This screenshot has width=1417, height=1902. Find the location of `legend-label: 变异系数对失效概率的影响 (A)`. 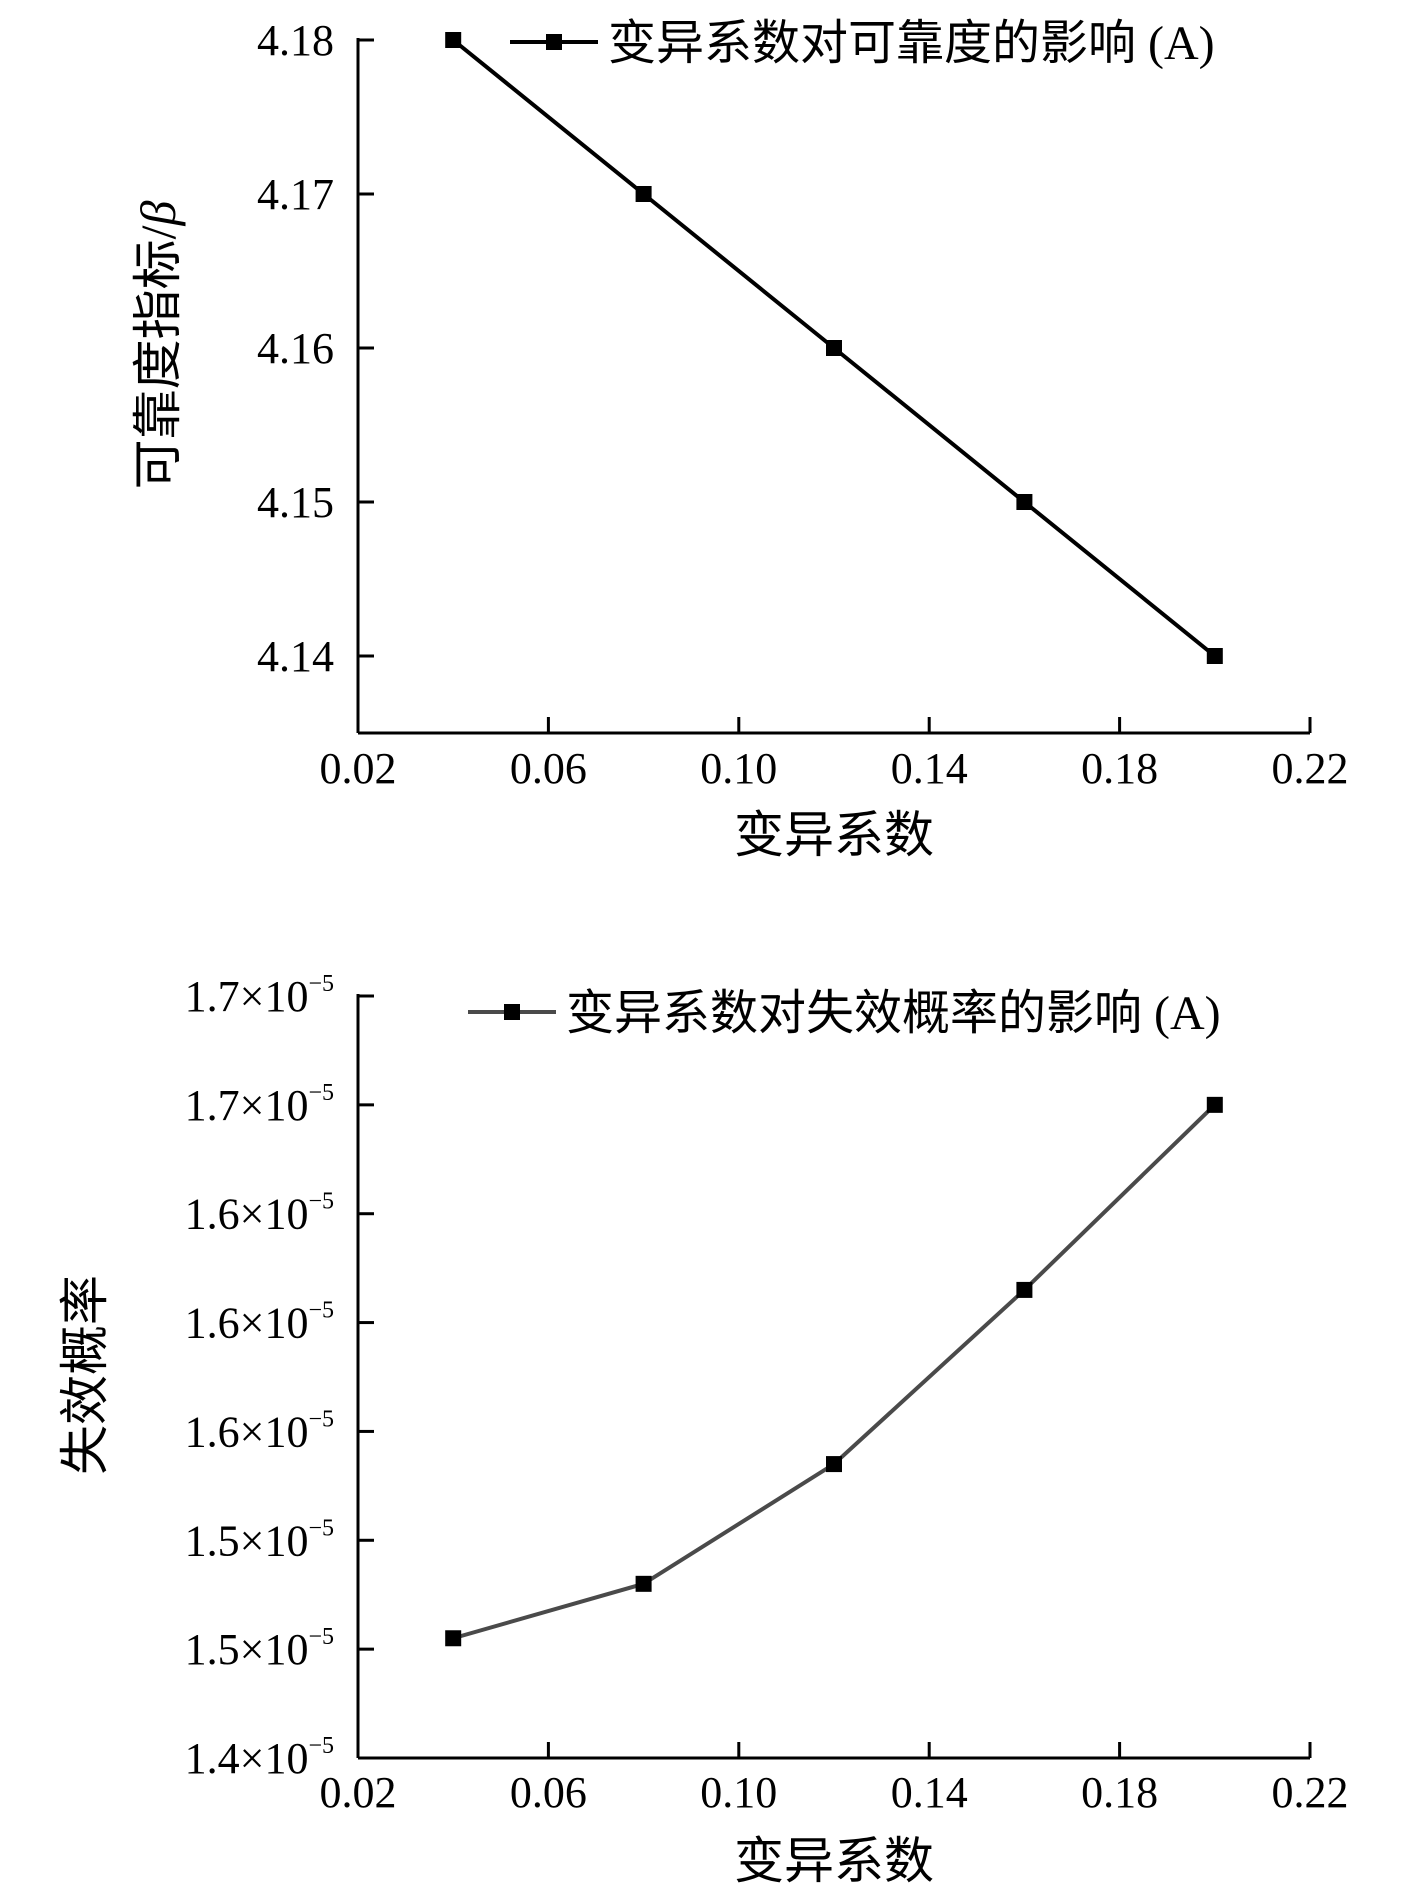

legend-label: 变异系数对失效概率的影响 (A) is located at coordinates (893, 1013).